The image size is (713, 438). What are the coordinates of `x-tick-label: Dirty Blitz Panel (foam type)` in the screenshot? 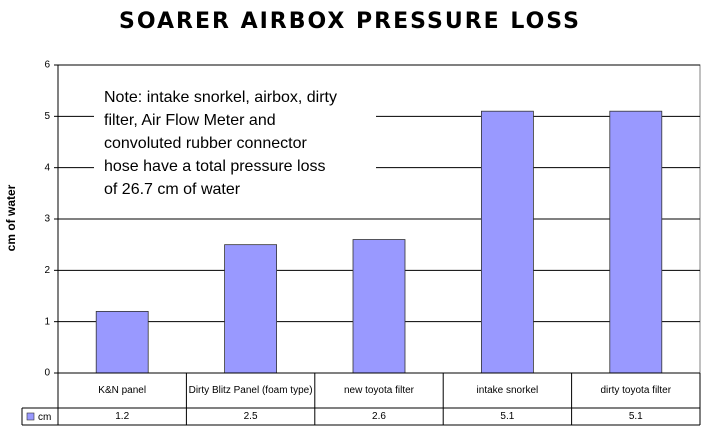 It's located at (250, 390).